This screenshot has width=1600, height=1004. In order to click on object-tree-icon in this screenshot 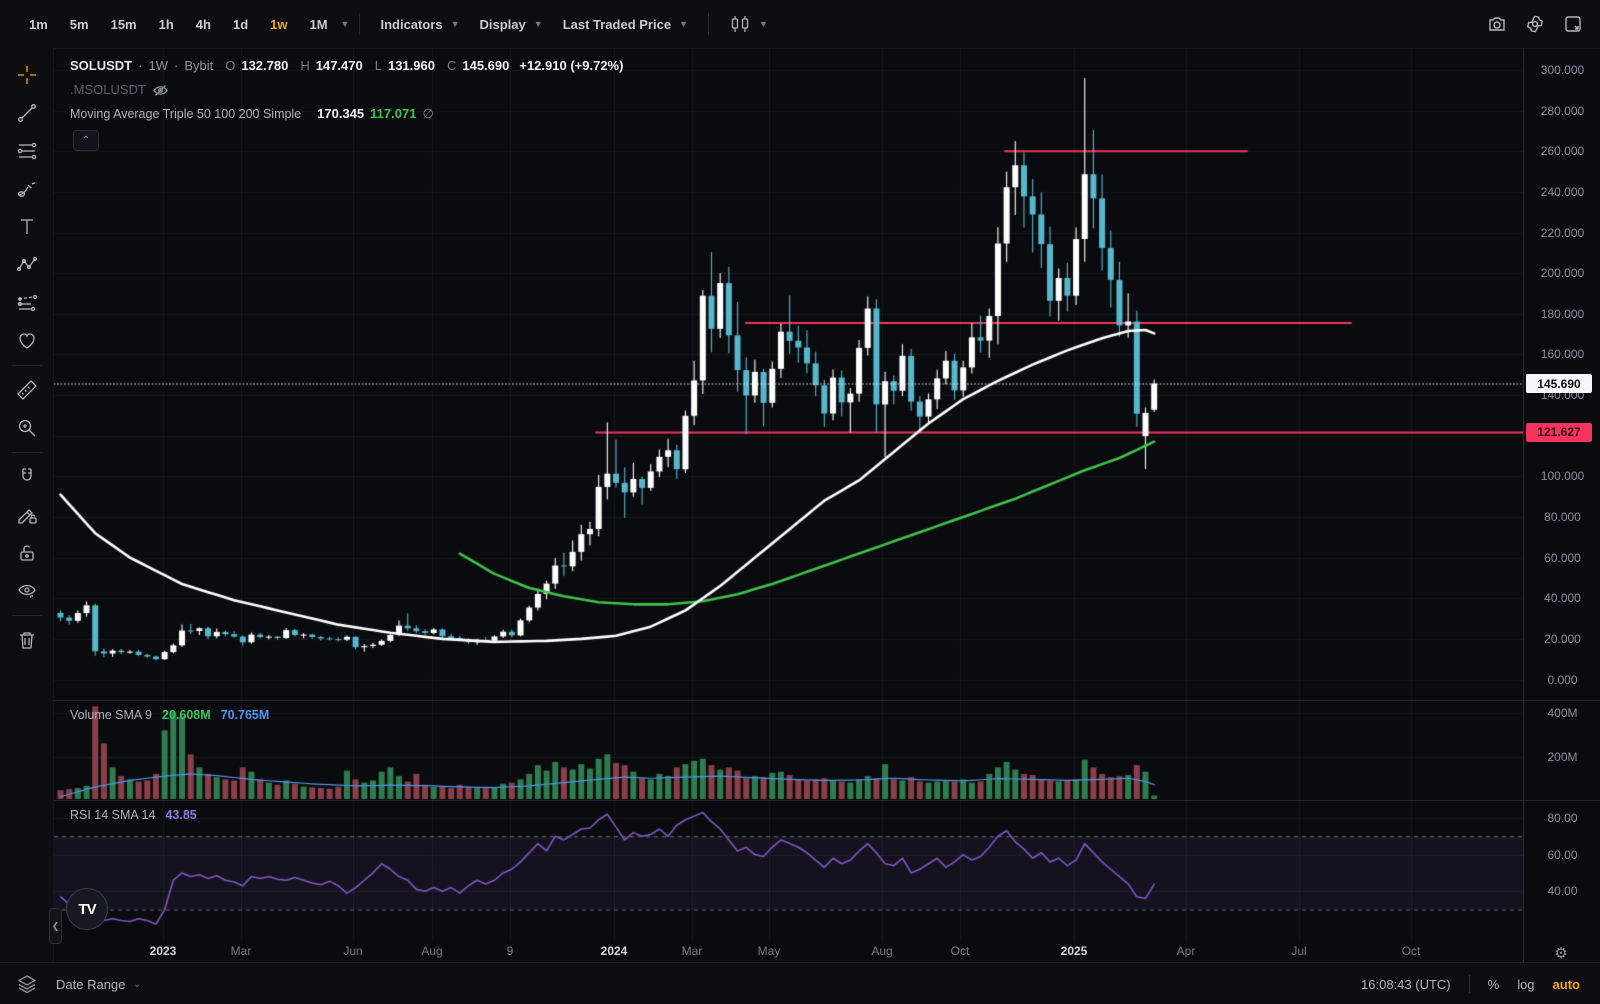, I will do `click(27, 984)`.